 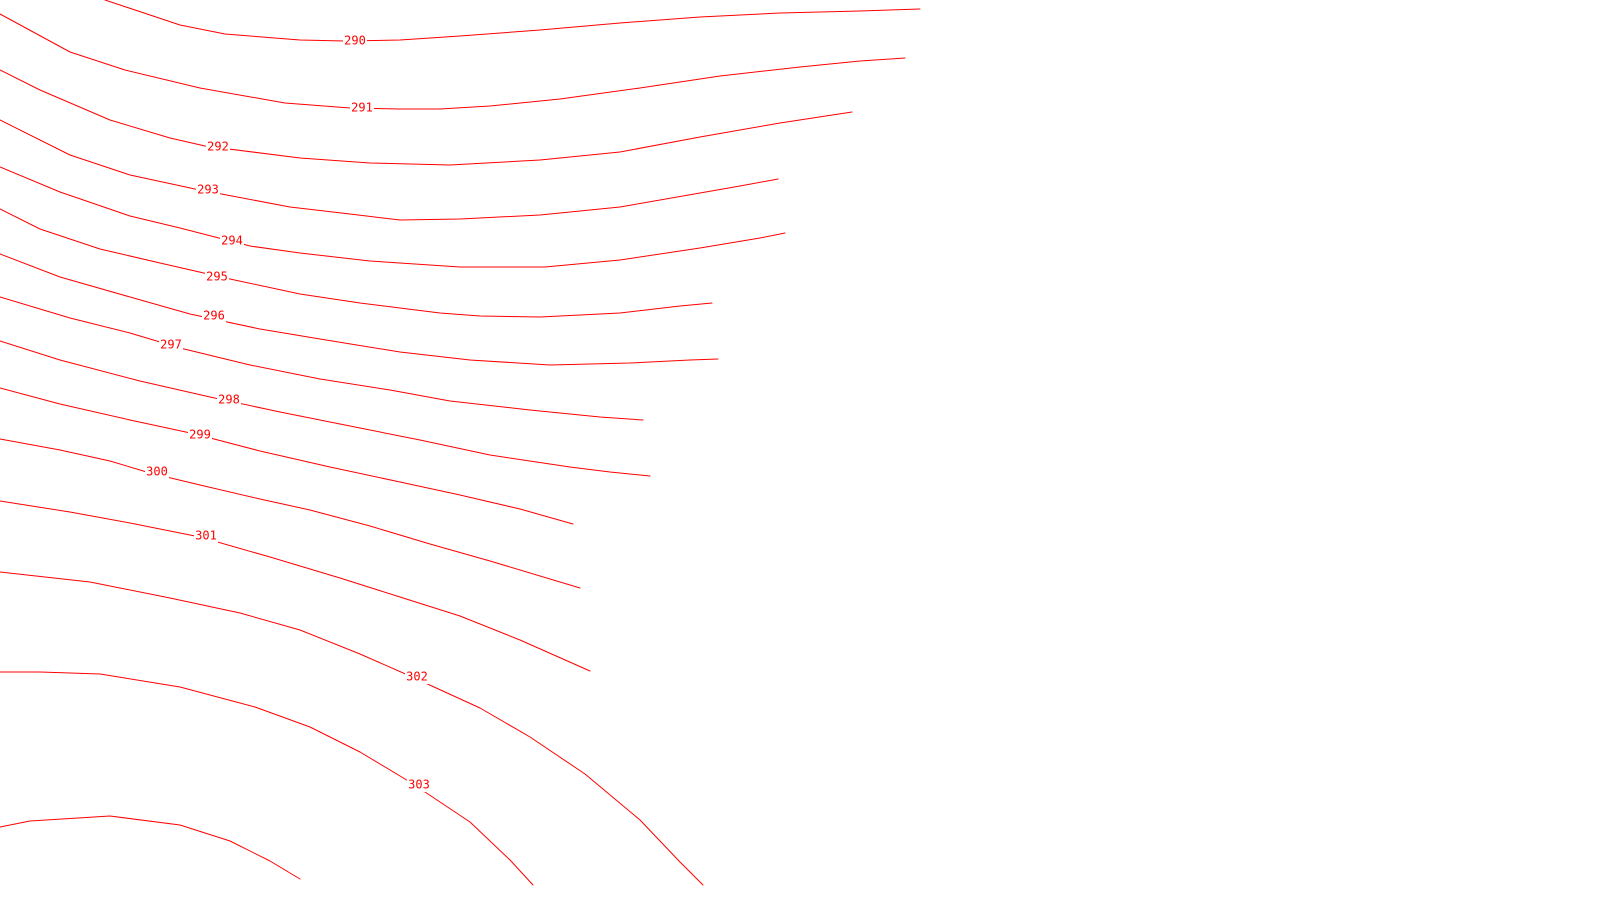 I want to click on contour-label-299: 299, so click(x=200, y=435).